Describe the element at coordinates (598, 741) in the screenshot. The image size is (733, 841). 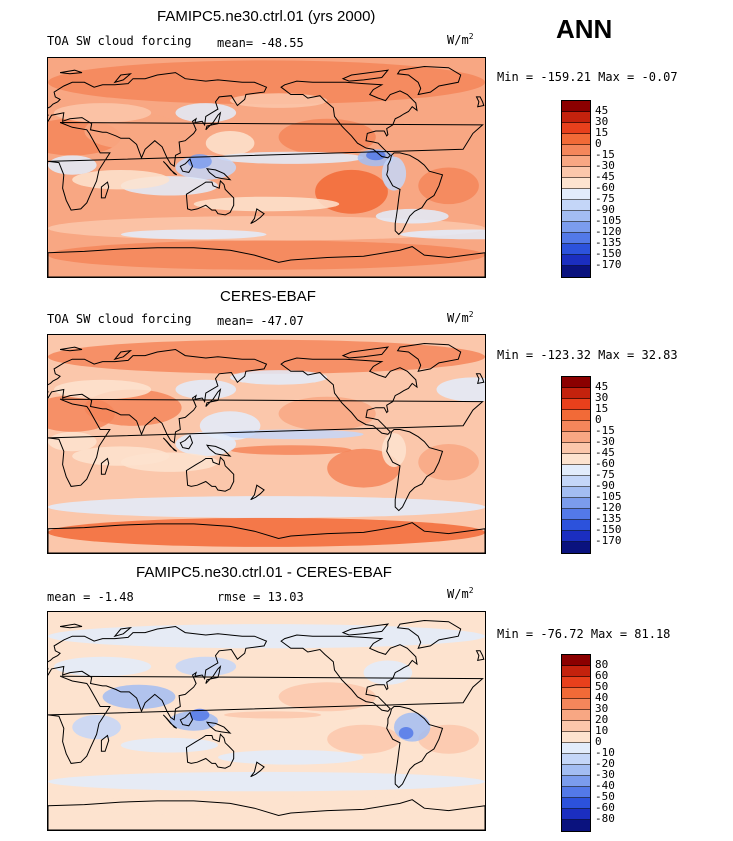
I see `colorbar-tick-label: 0` at that location.